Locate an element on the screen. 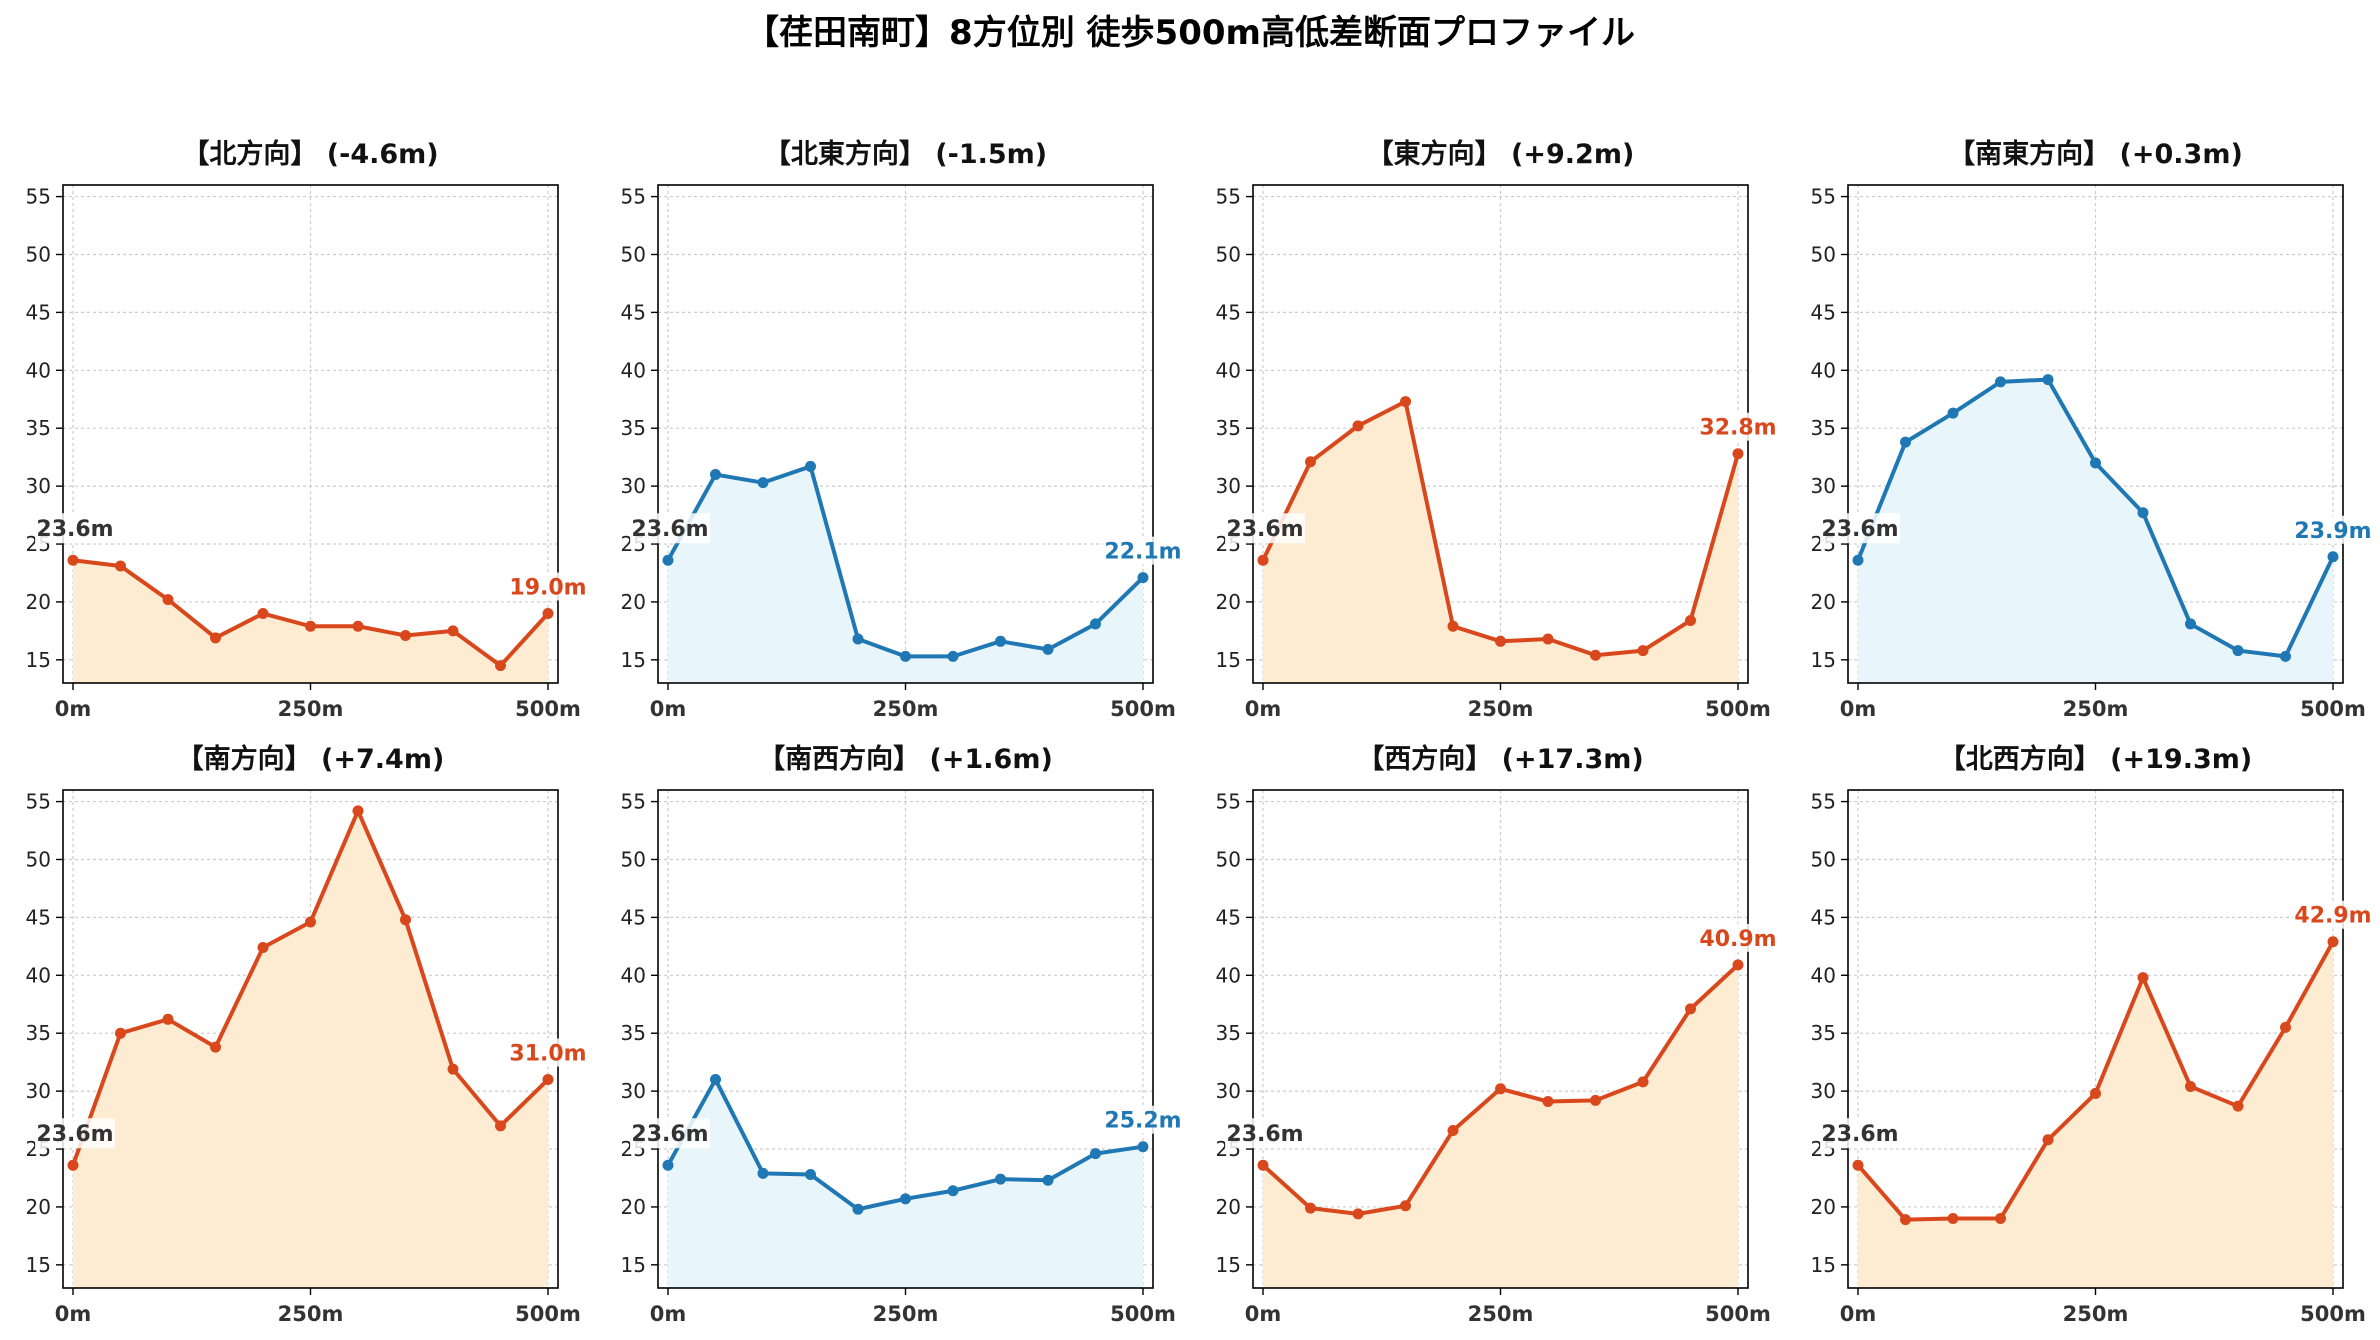  panel-title: 【東方向】 (+9.2m) is located at coordinates (1501, 154).